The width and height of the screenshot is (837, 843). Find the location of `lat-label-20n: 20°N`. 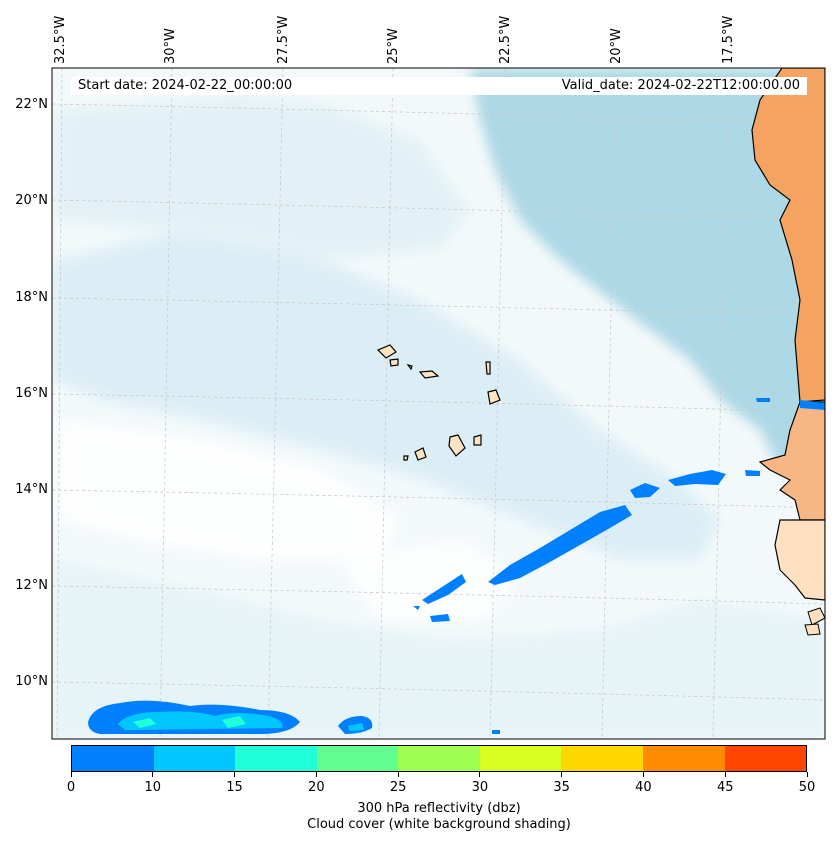

lat-label-20n: 20°N is located at coordinates (31, 200).